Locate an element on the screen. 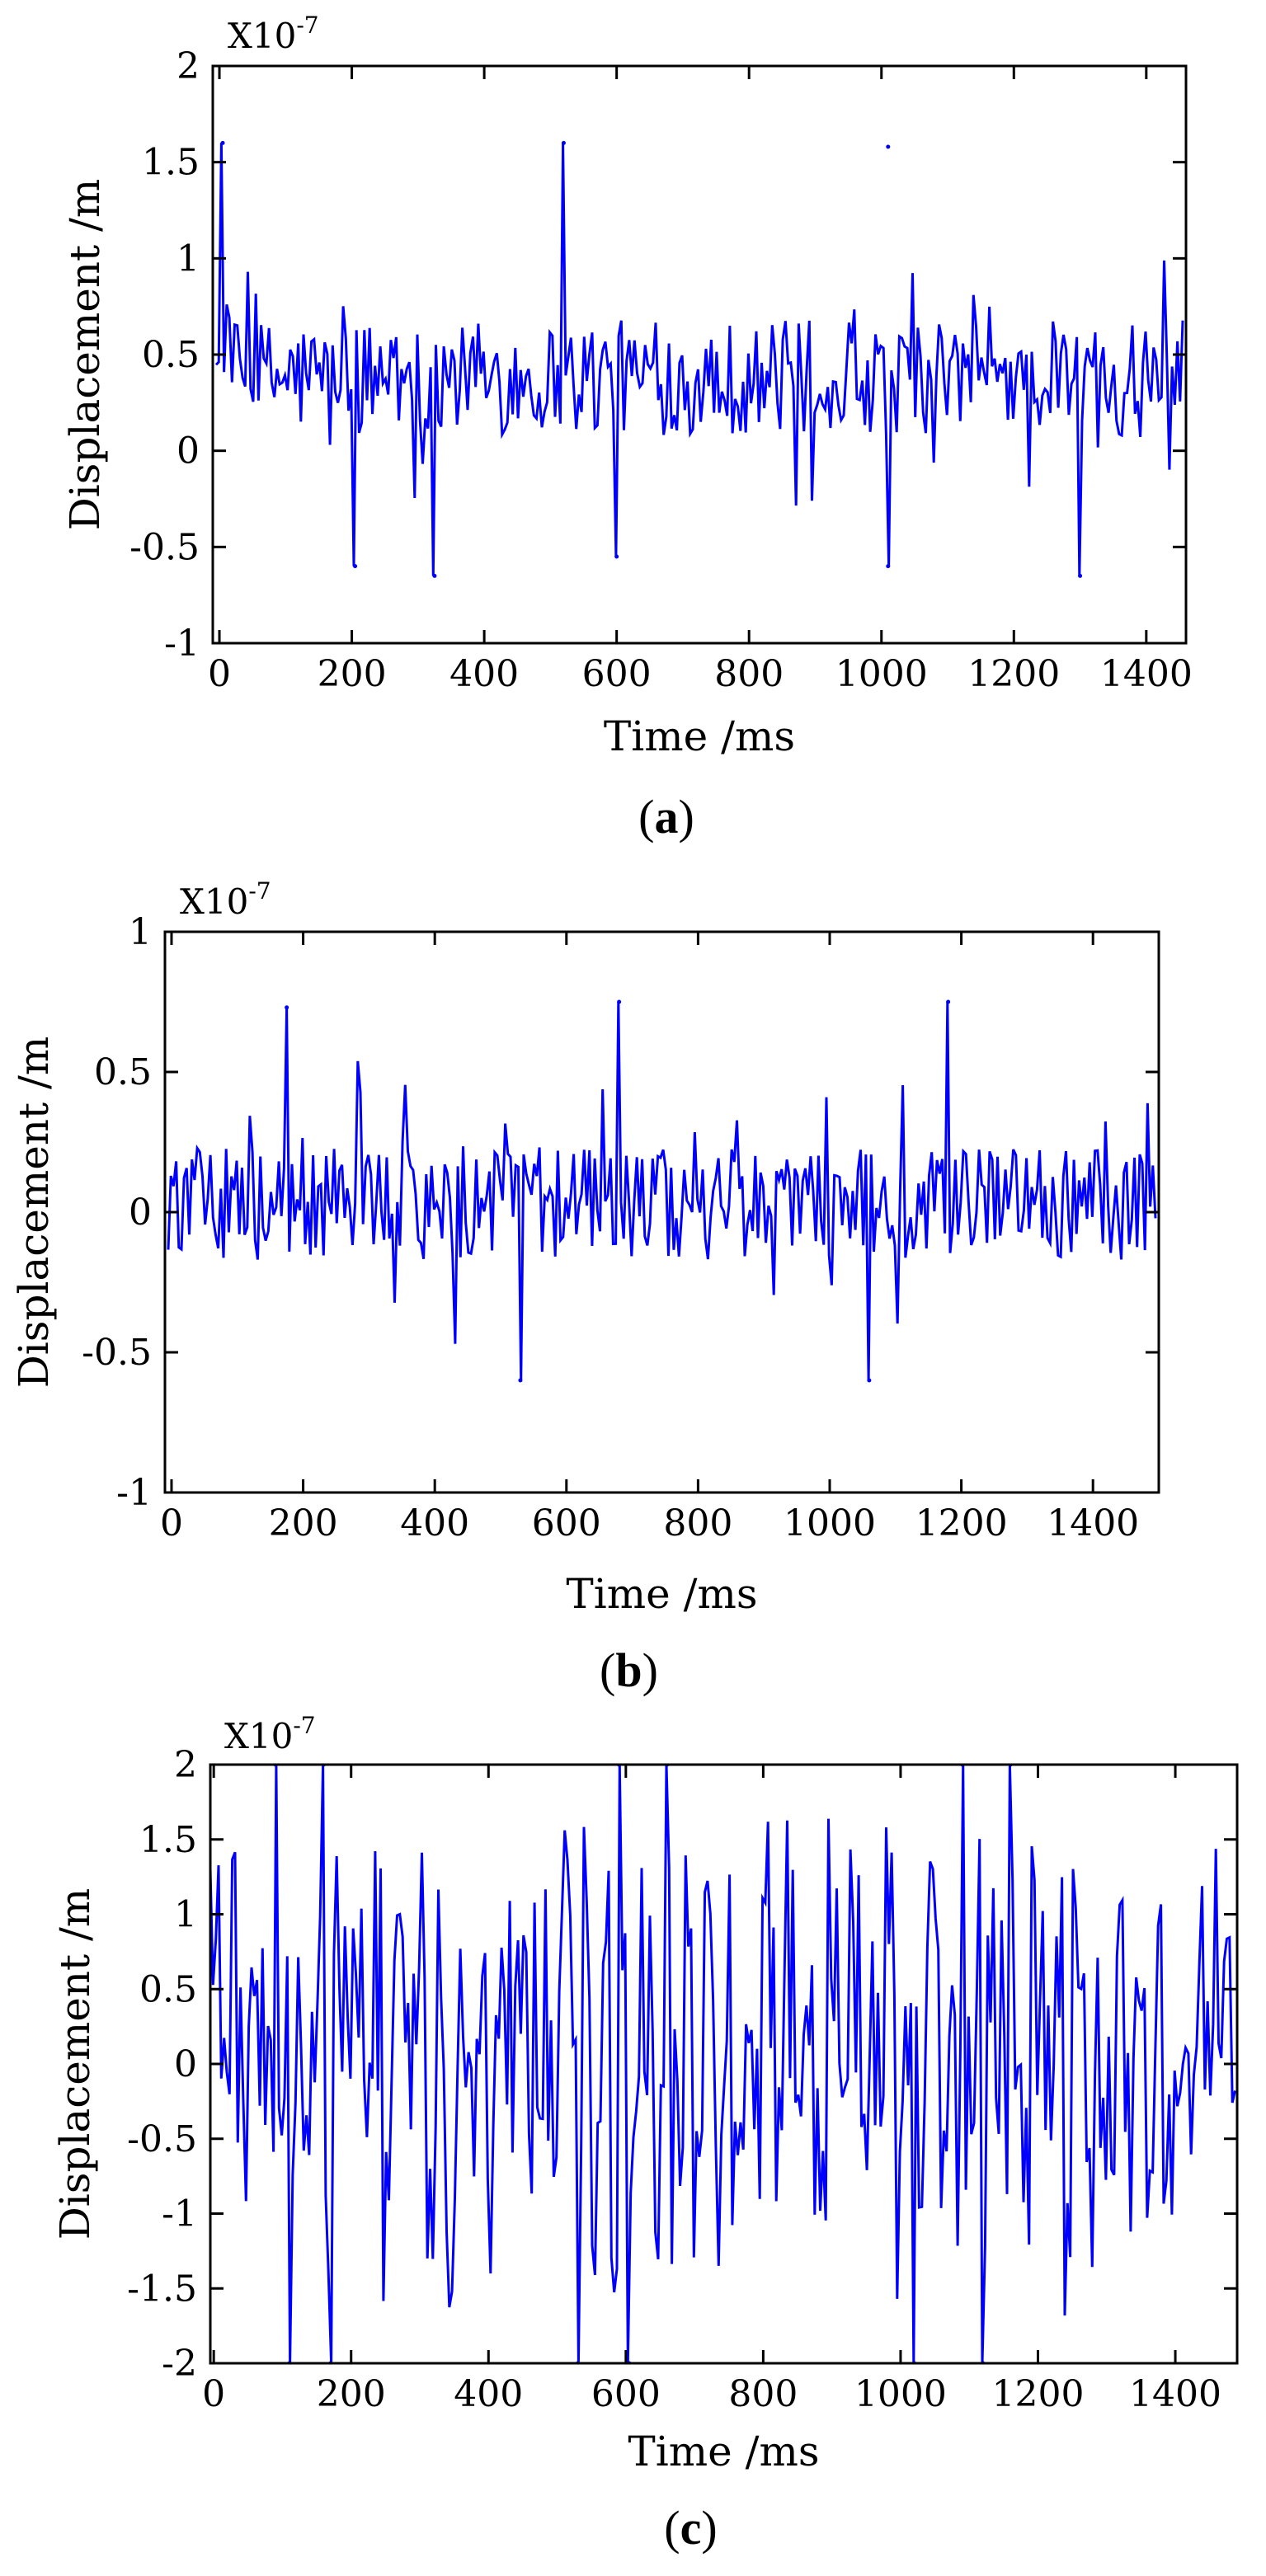  subfigure-caption: (a) is located at coordinates (666, 817).